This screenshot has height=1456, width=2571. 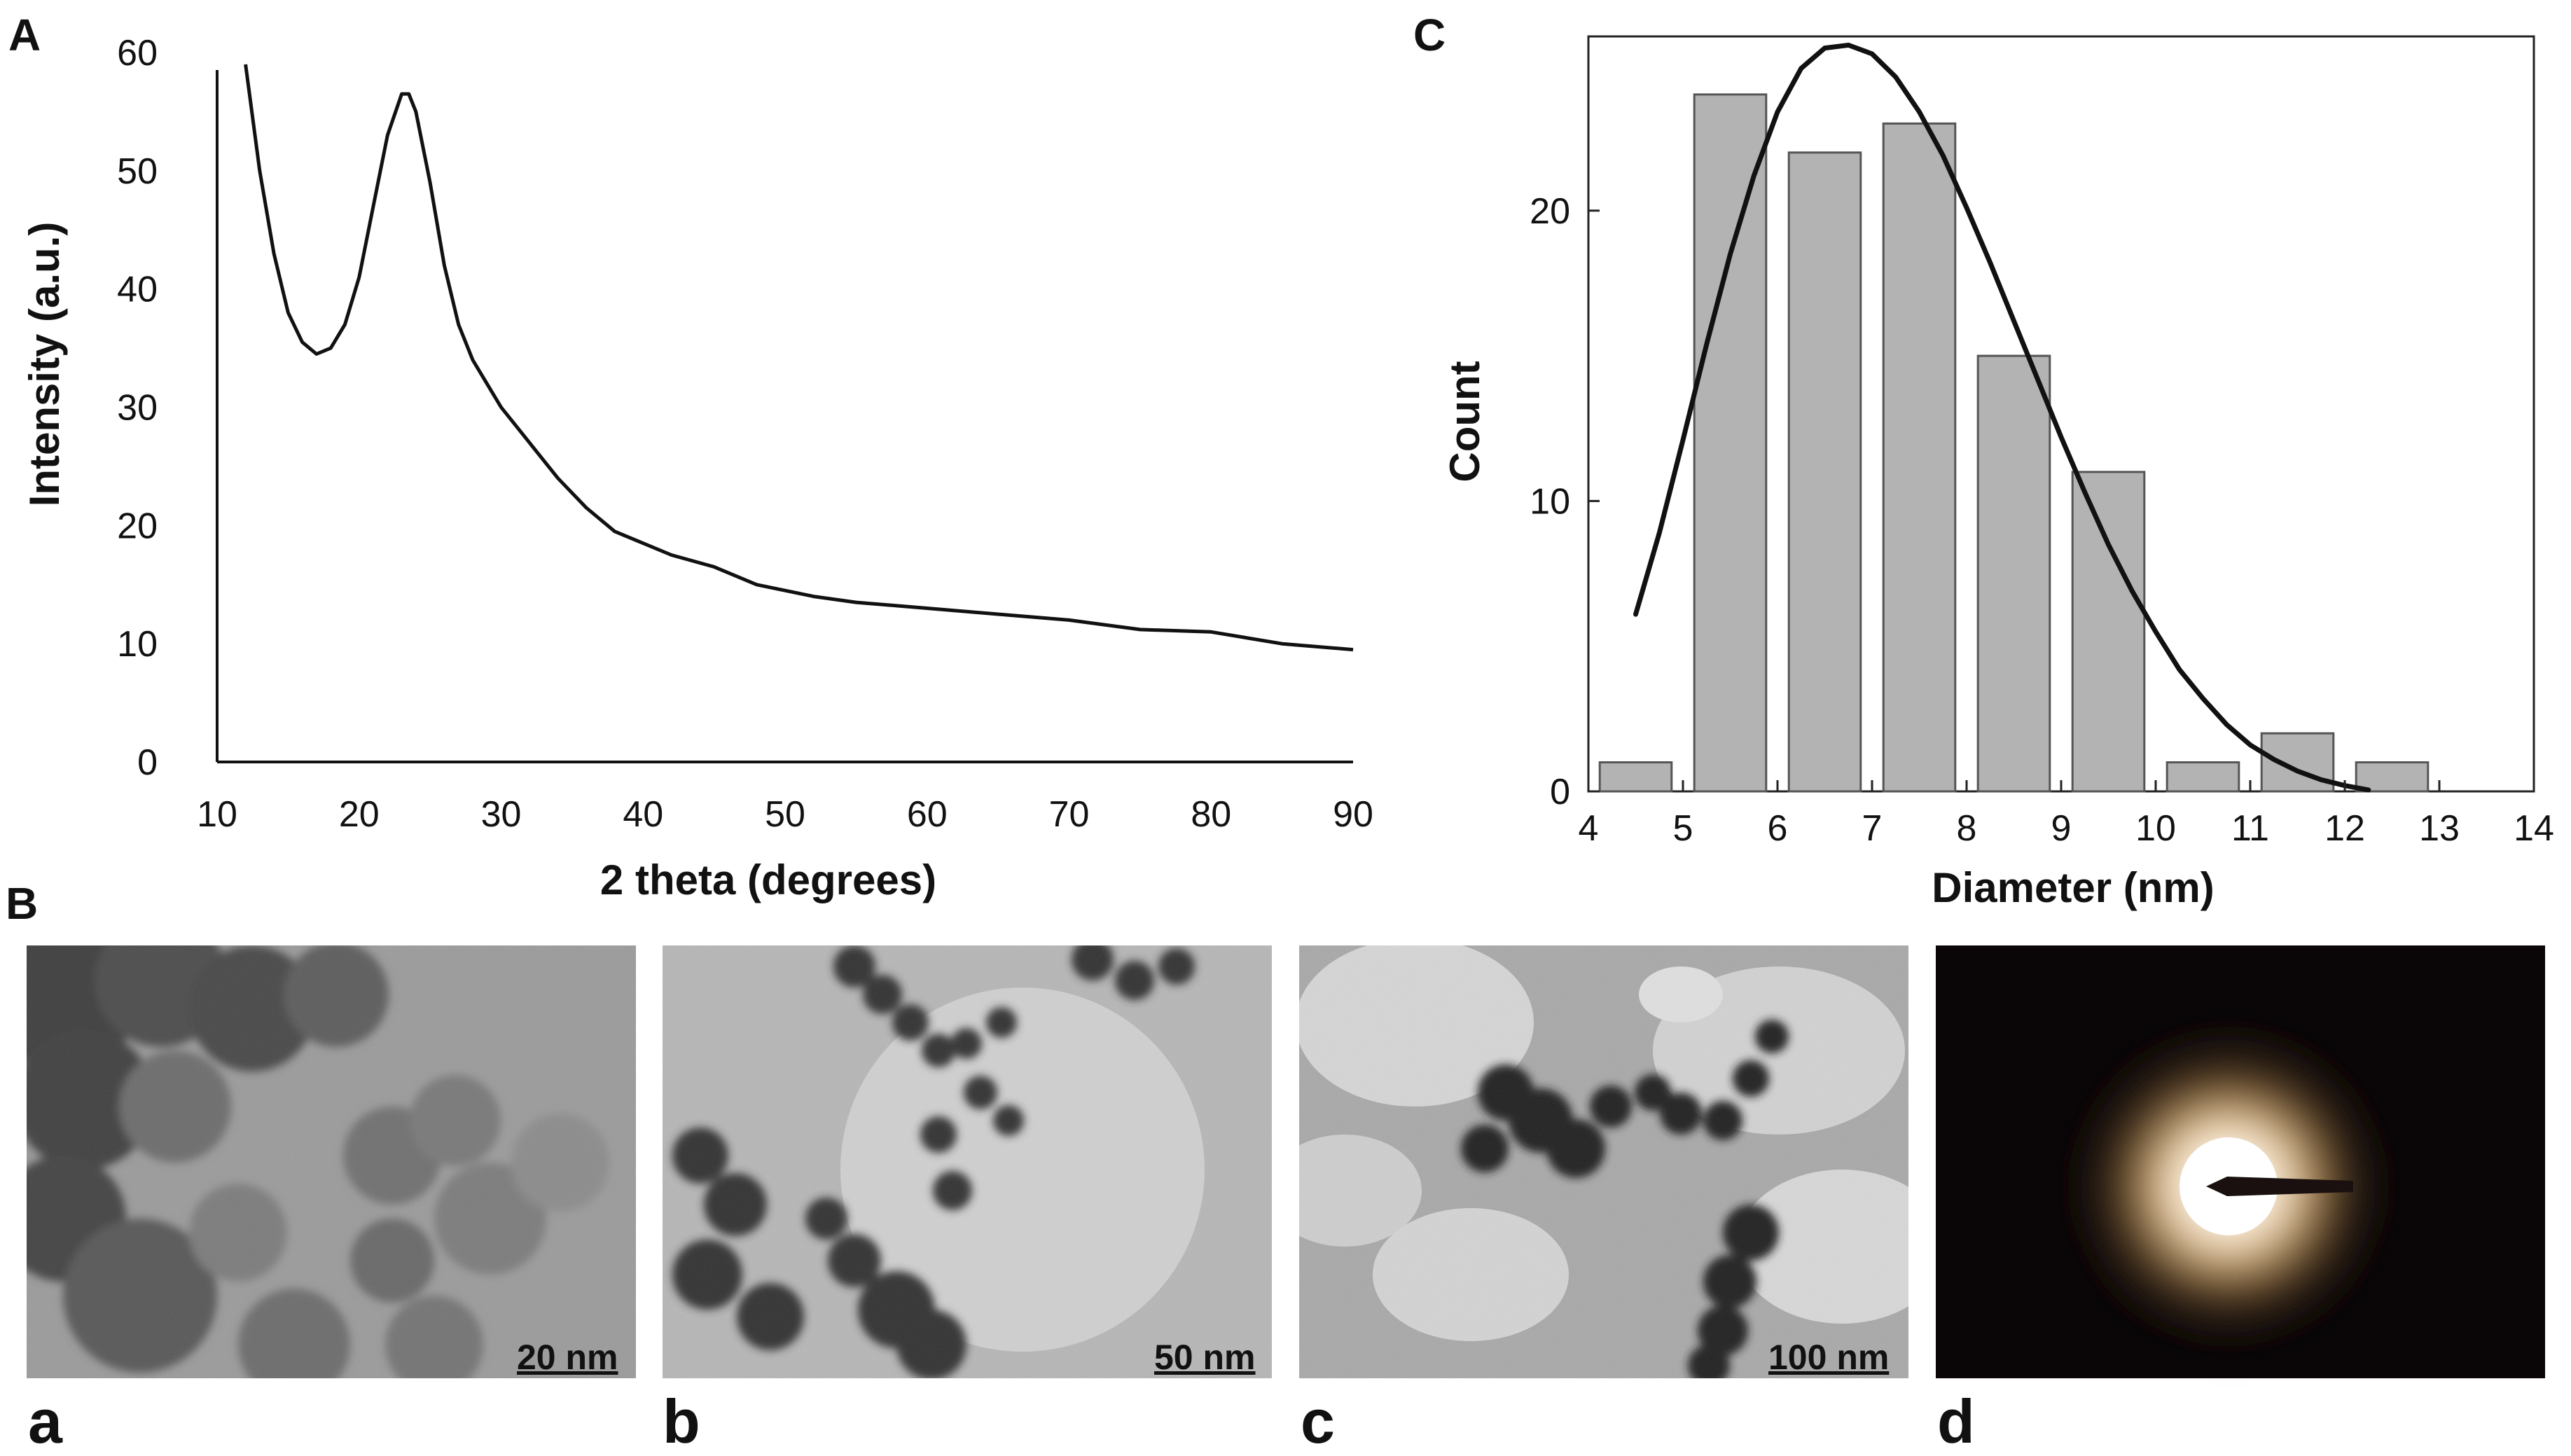 I want to click on xrd-x-tick-label: 10, so click(x=217, y=815).